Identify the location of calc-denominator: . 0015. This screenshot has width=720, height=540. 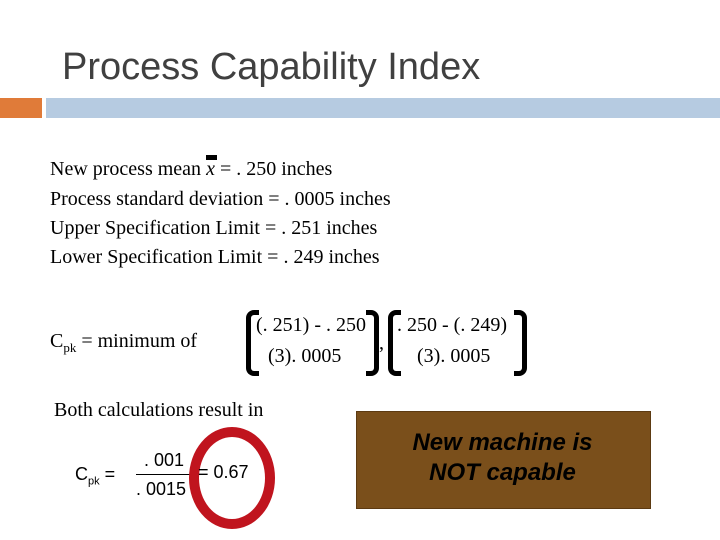
(161, 489).